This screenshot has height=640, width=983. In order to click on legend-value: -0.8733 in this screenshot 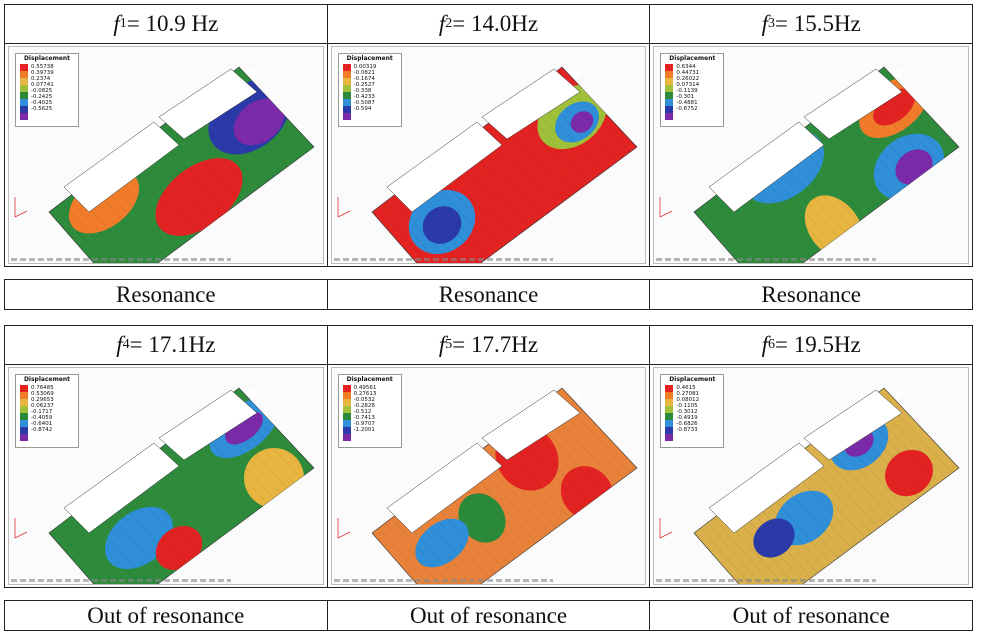, I will do `click(687, 430)`.